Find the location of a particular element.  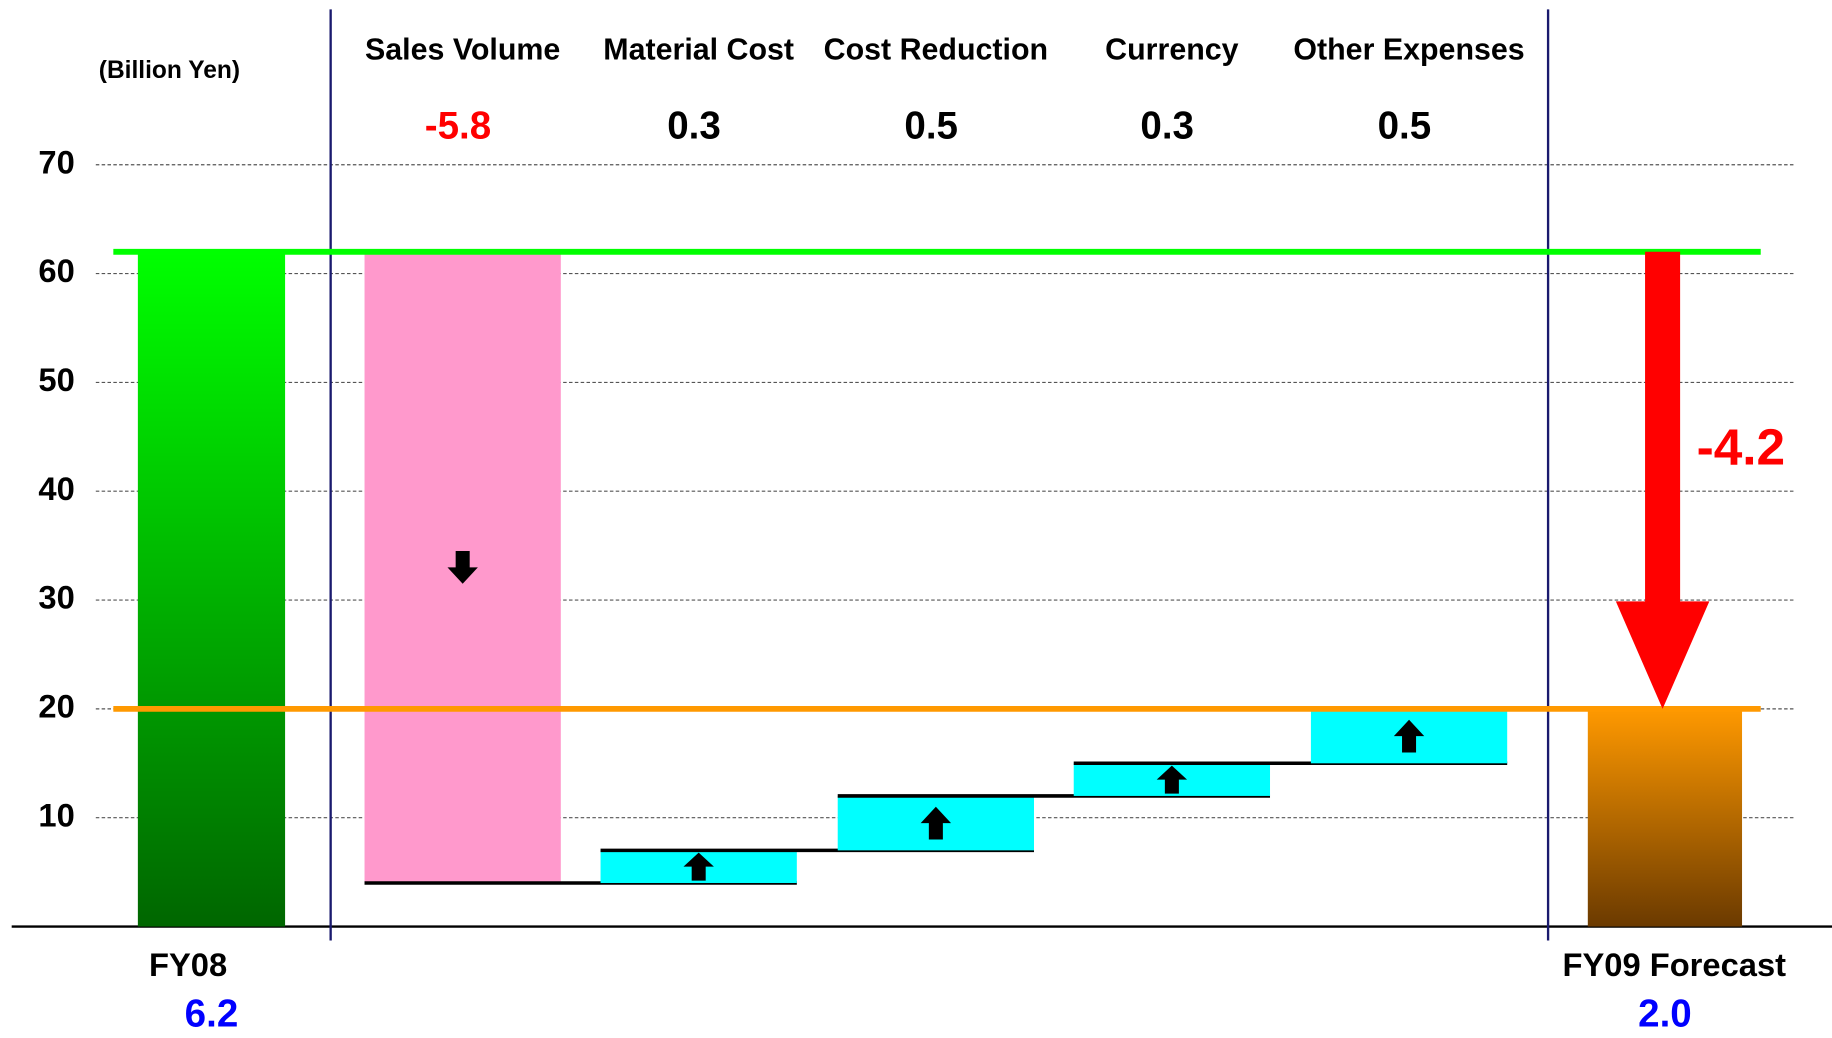

value-label: 6.2 is located at coordinates (212, 1014).